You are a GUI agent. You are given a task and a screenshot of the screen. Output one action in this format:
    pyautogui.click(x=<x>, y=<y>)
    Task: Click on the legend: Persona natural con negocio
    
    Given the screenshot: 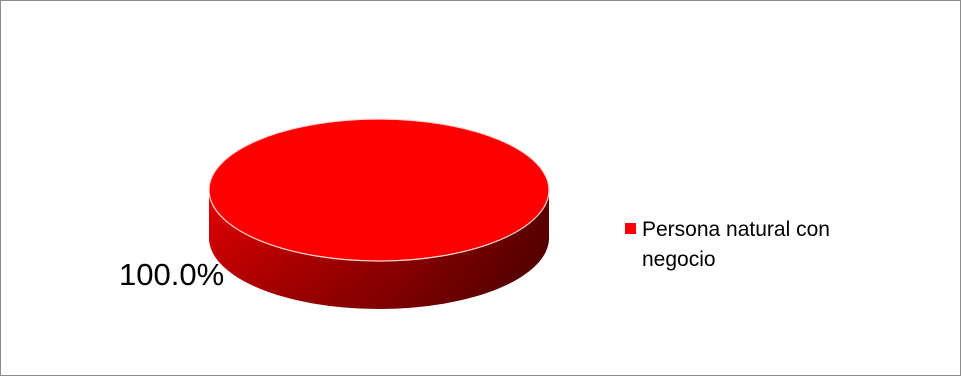 What is the action you would take?
    pyautogui.click(x=755, y=245)
    